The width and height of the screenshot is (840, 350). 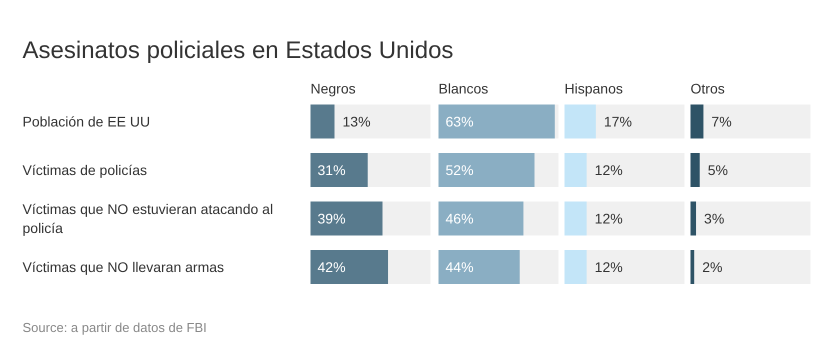 I want to click on y-tick-label: Población de EE UU, so click(x=86, y=122).